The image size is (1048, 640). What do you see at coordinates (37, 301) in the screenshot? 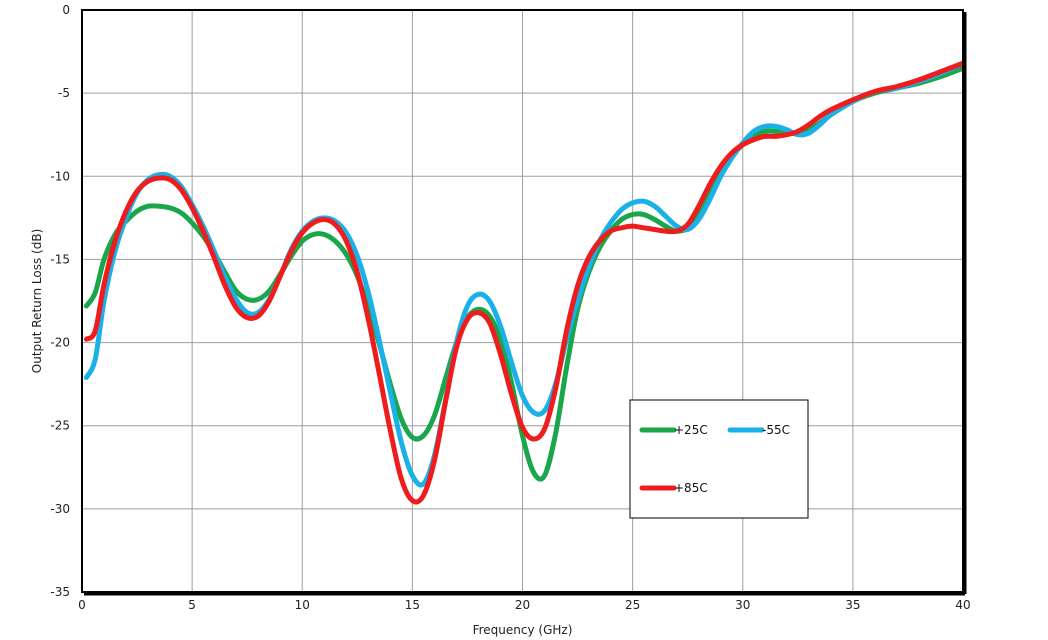
I see `y-axis-label: Output Return Loss (dB)` at bounding box center [37, 301].